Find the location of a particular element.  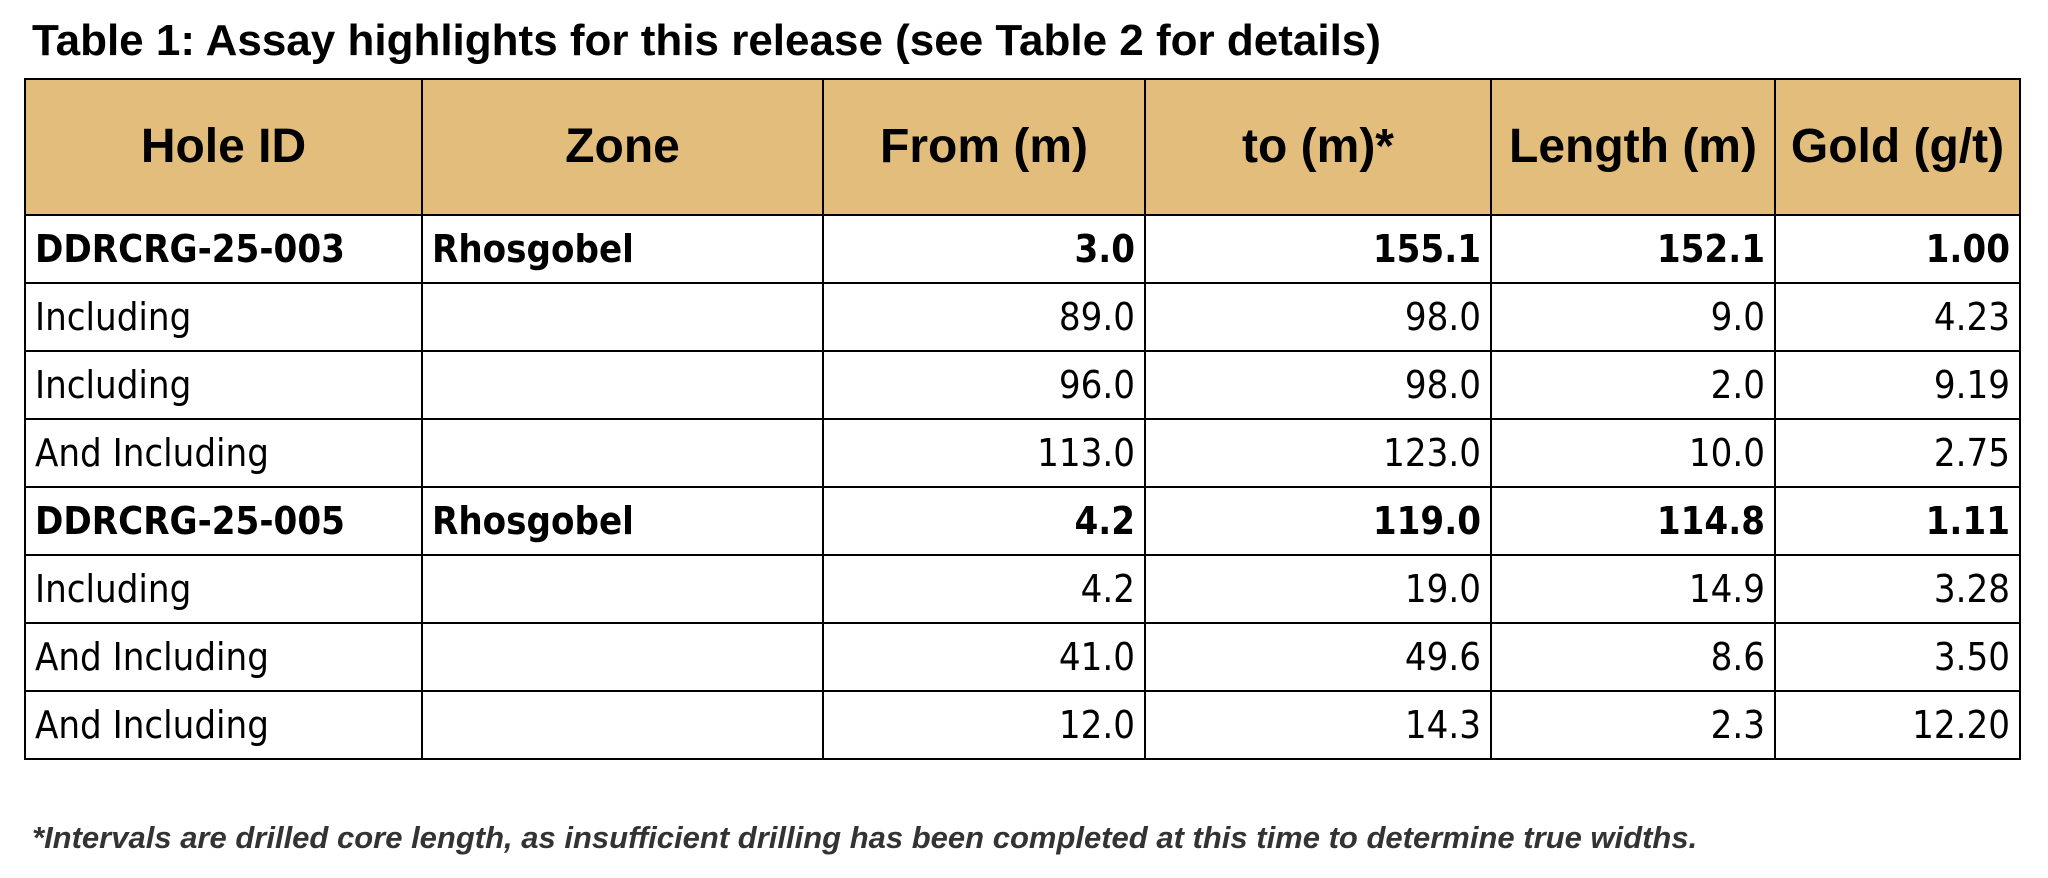

table-cell: 123.0 is located at coordinates (1318, 453).